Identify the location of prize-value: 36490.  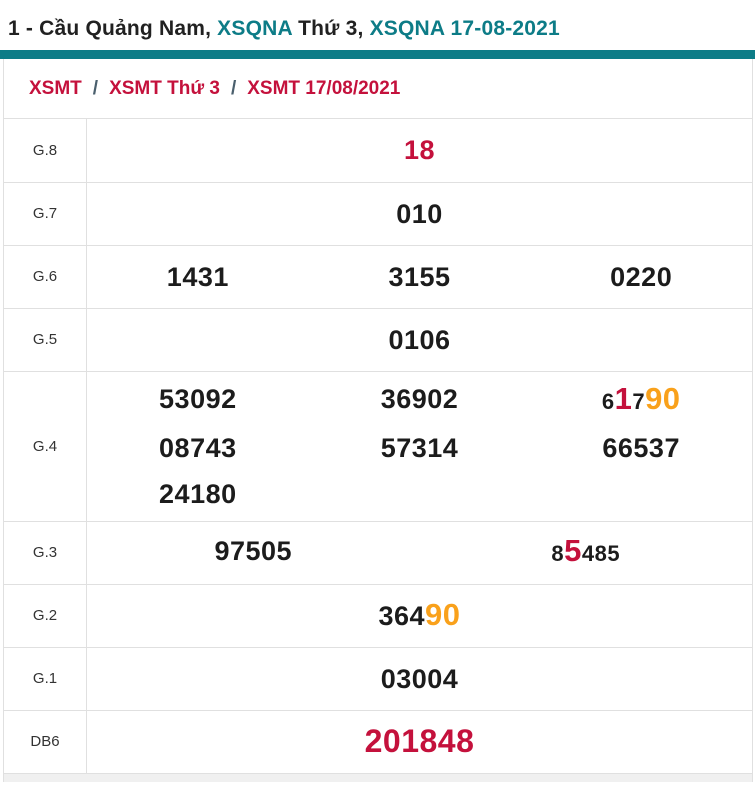
(419, 615).